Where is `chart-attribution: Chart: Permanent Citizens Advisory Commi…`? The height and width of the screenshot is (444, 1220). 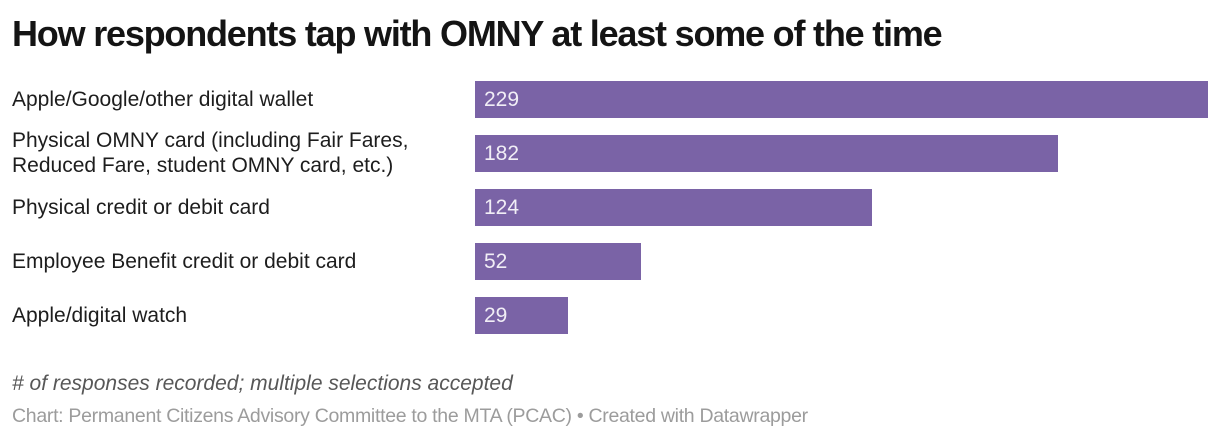
chart-attribution: Chart: Permanent Citizens Advisory Commi… is located at coordinates (410, 416).